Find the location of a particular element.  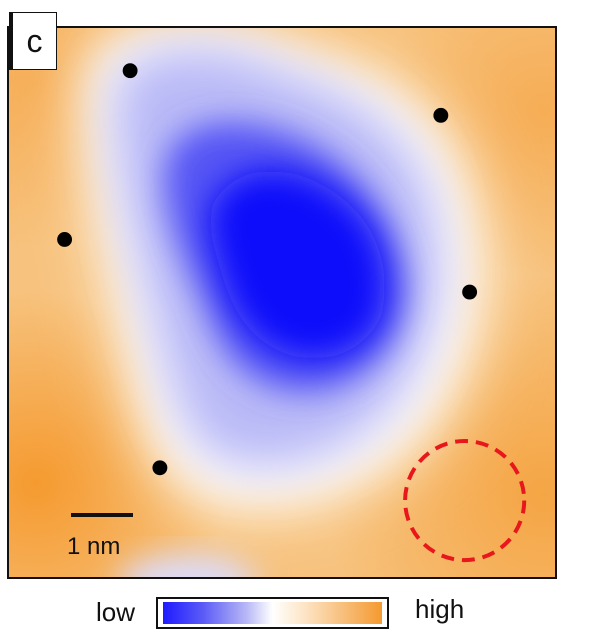

panel-label: c is located at coordinates (33, 41).